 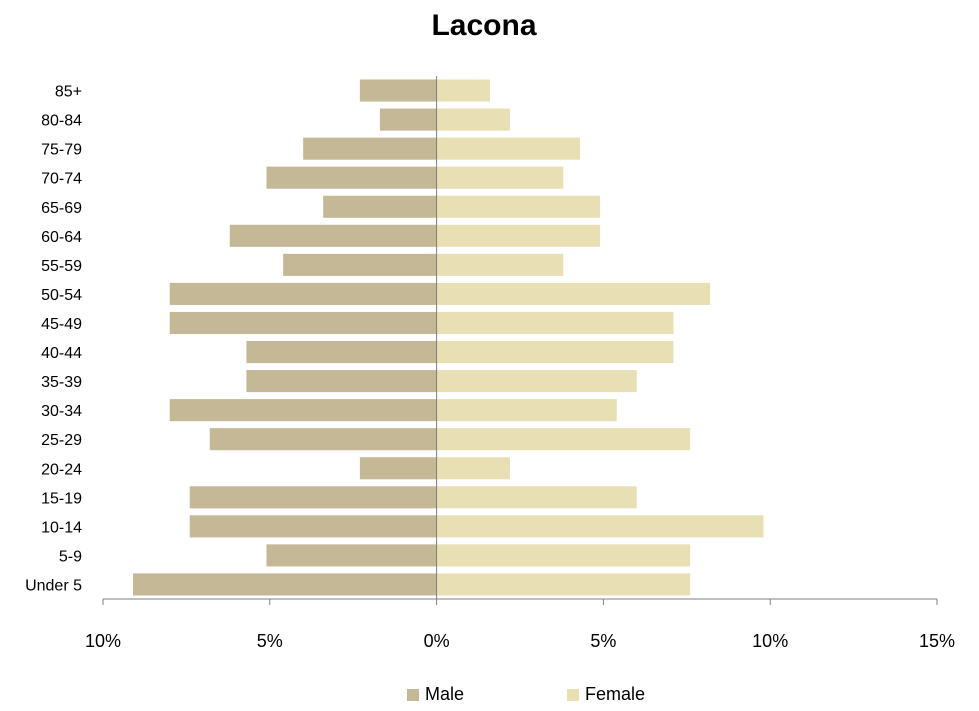 I want to click on category-label: 50-54, so click(x=61, y=295).